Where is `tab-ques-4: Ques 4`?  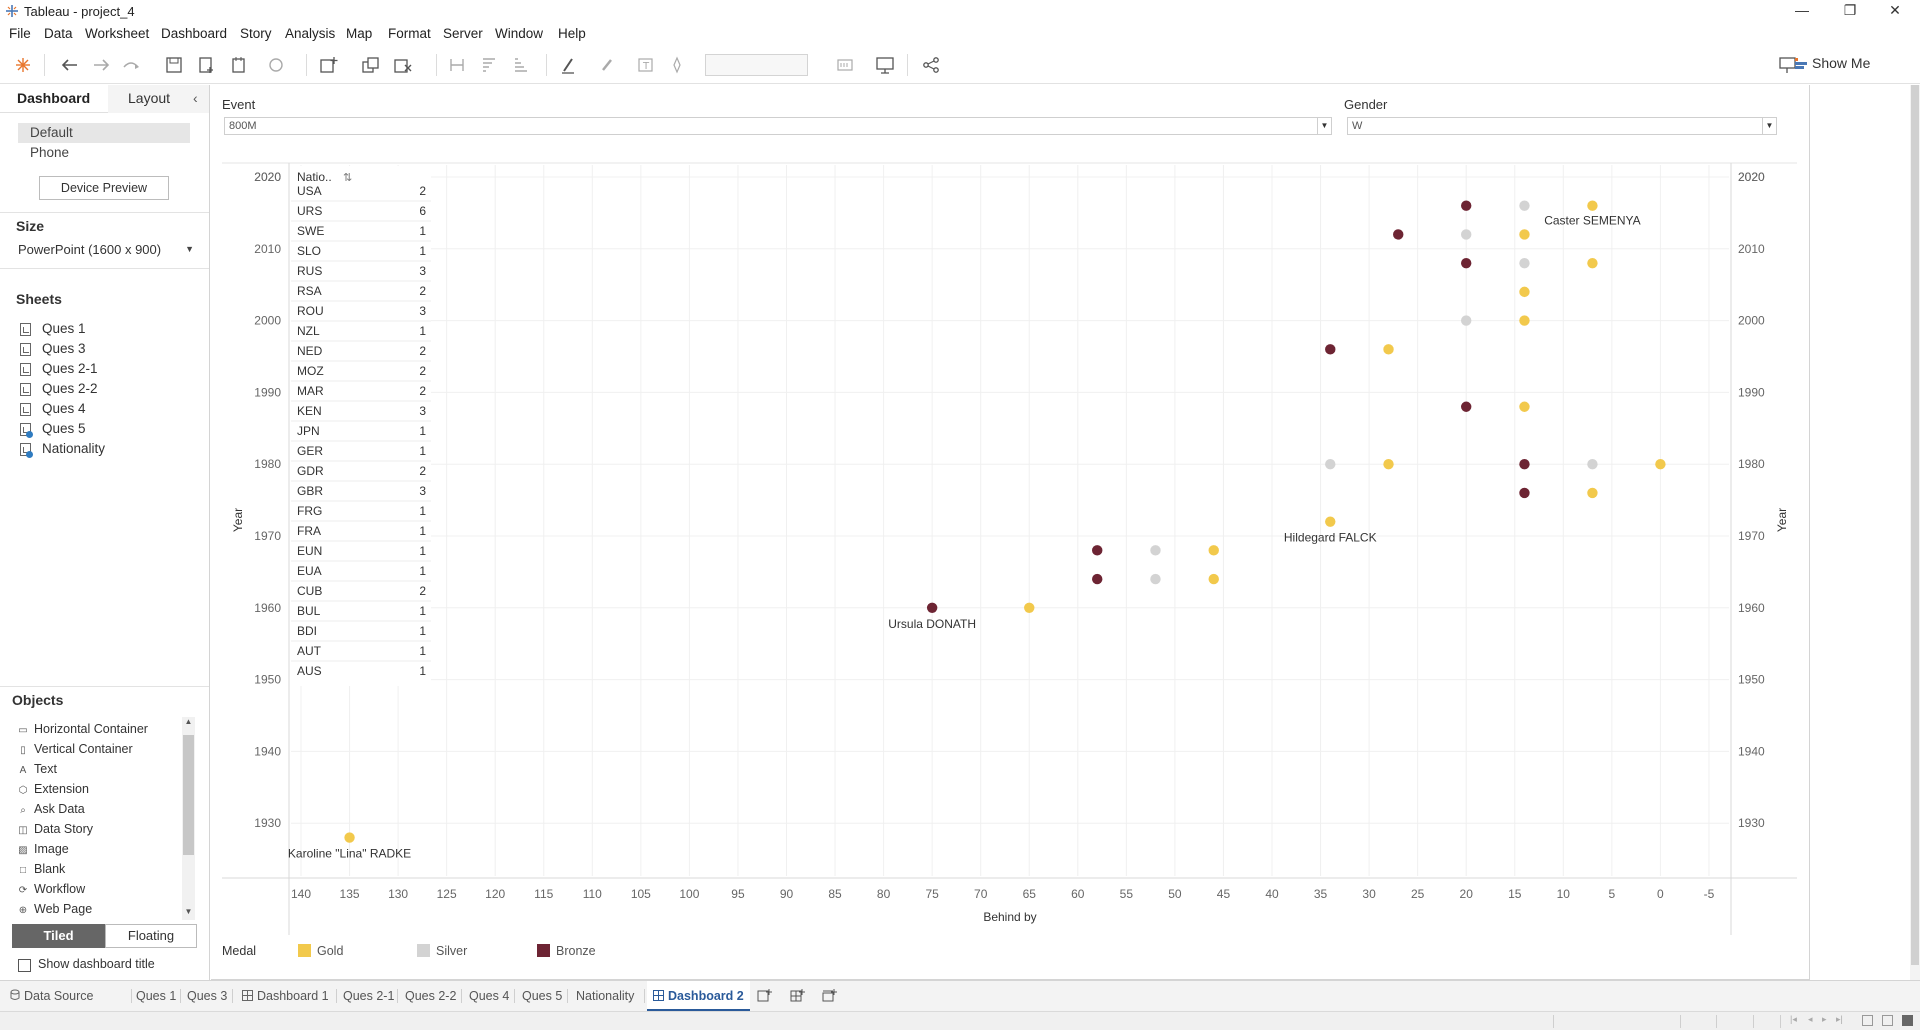 tab-ques-4: Ques 4 is located at coordinates (489, 996).